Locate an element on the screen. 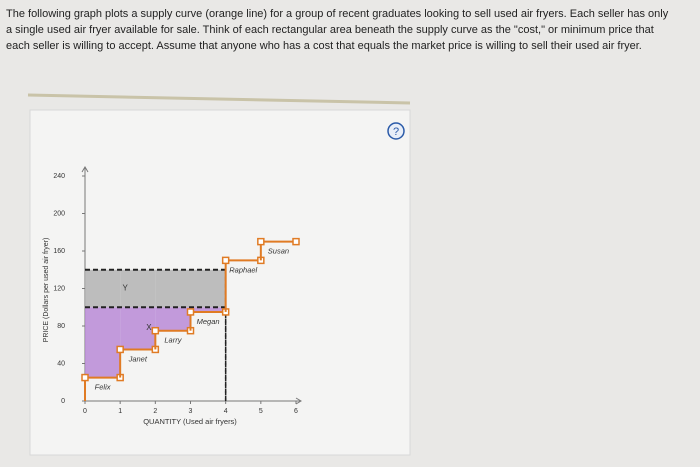  y-tick-label: 200 is located at coordinates (59, 213).